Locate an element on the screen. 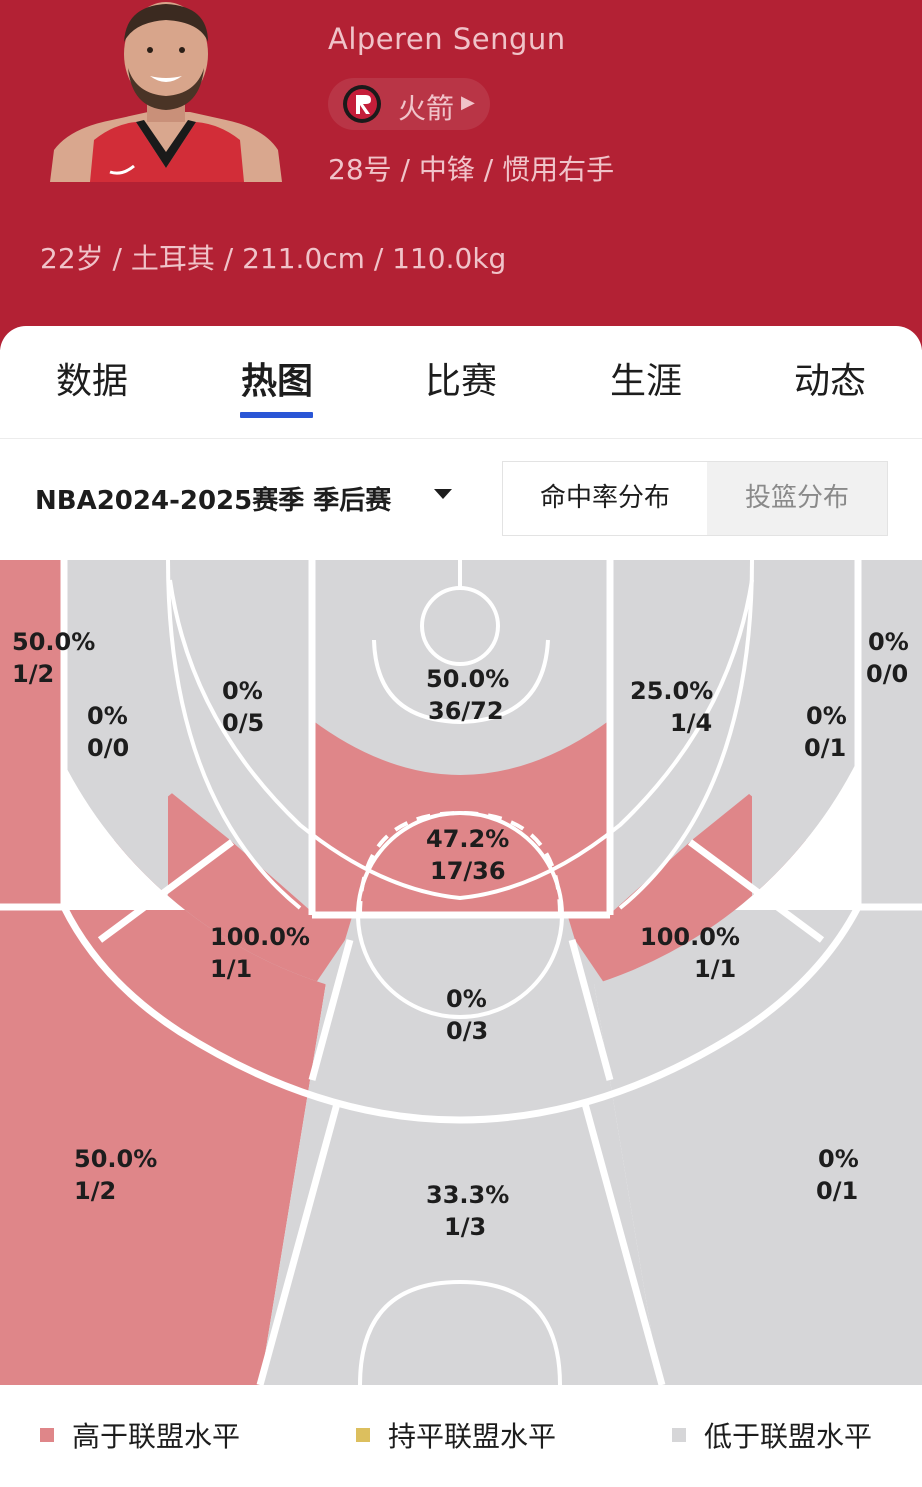  zone-left-short-mid is located at coordinates (240, 736).